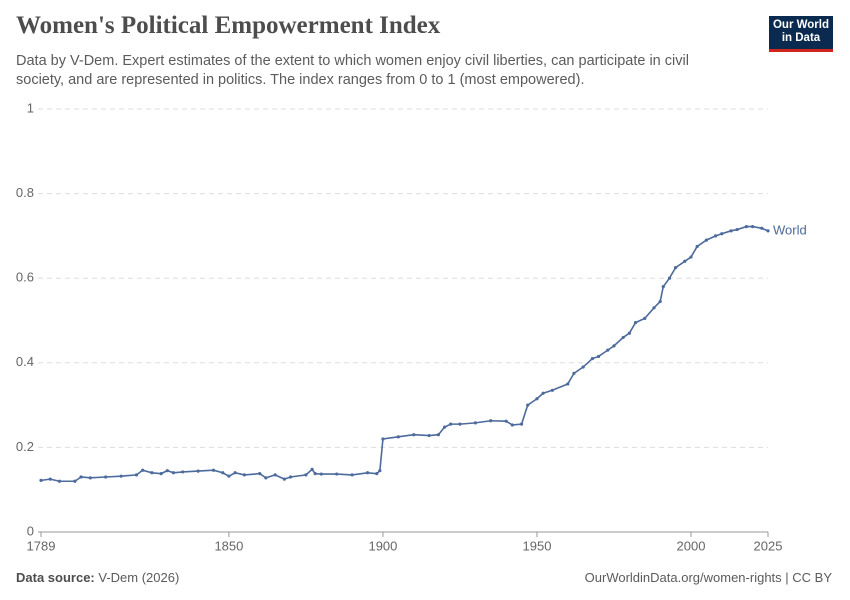 This screenshot has width=850, height=600. Describe the element at coordinates (228, 25) in the screenshot. I see `chart-title: Women's Political Empowerment Index` at that location.